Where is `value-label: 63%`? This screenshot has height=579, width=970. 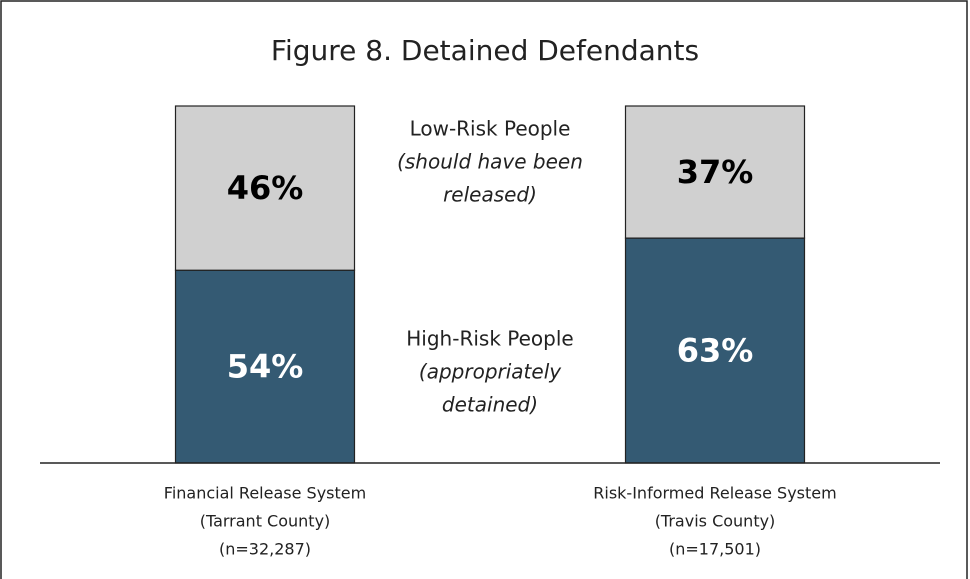 value-label: 63% is located at coordinates (715, 351).